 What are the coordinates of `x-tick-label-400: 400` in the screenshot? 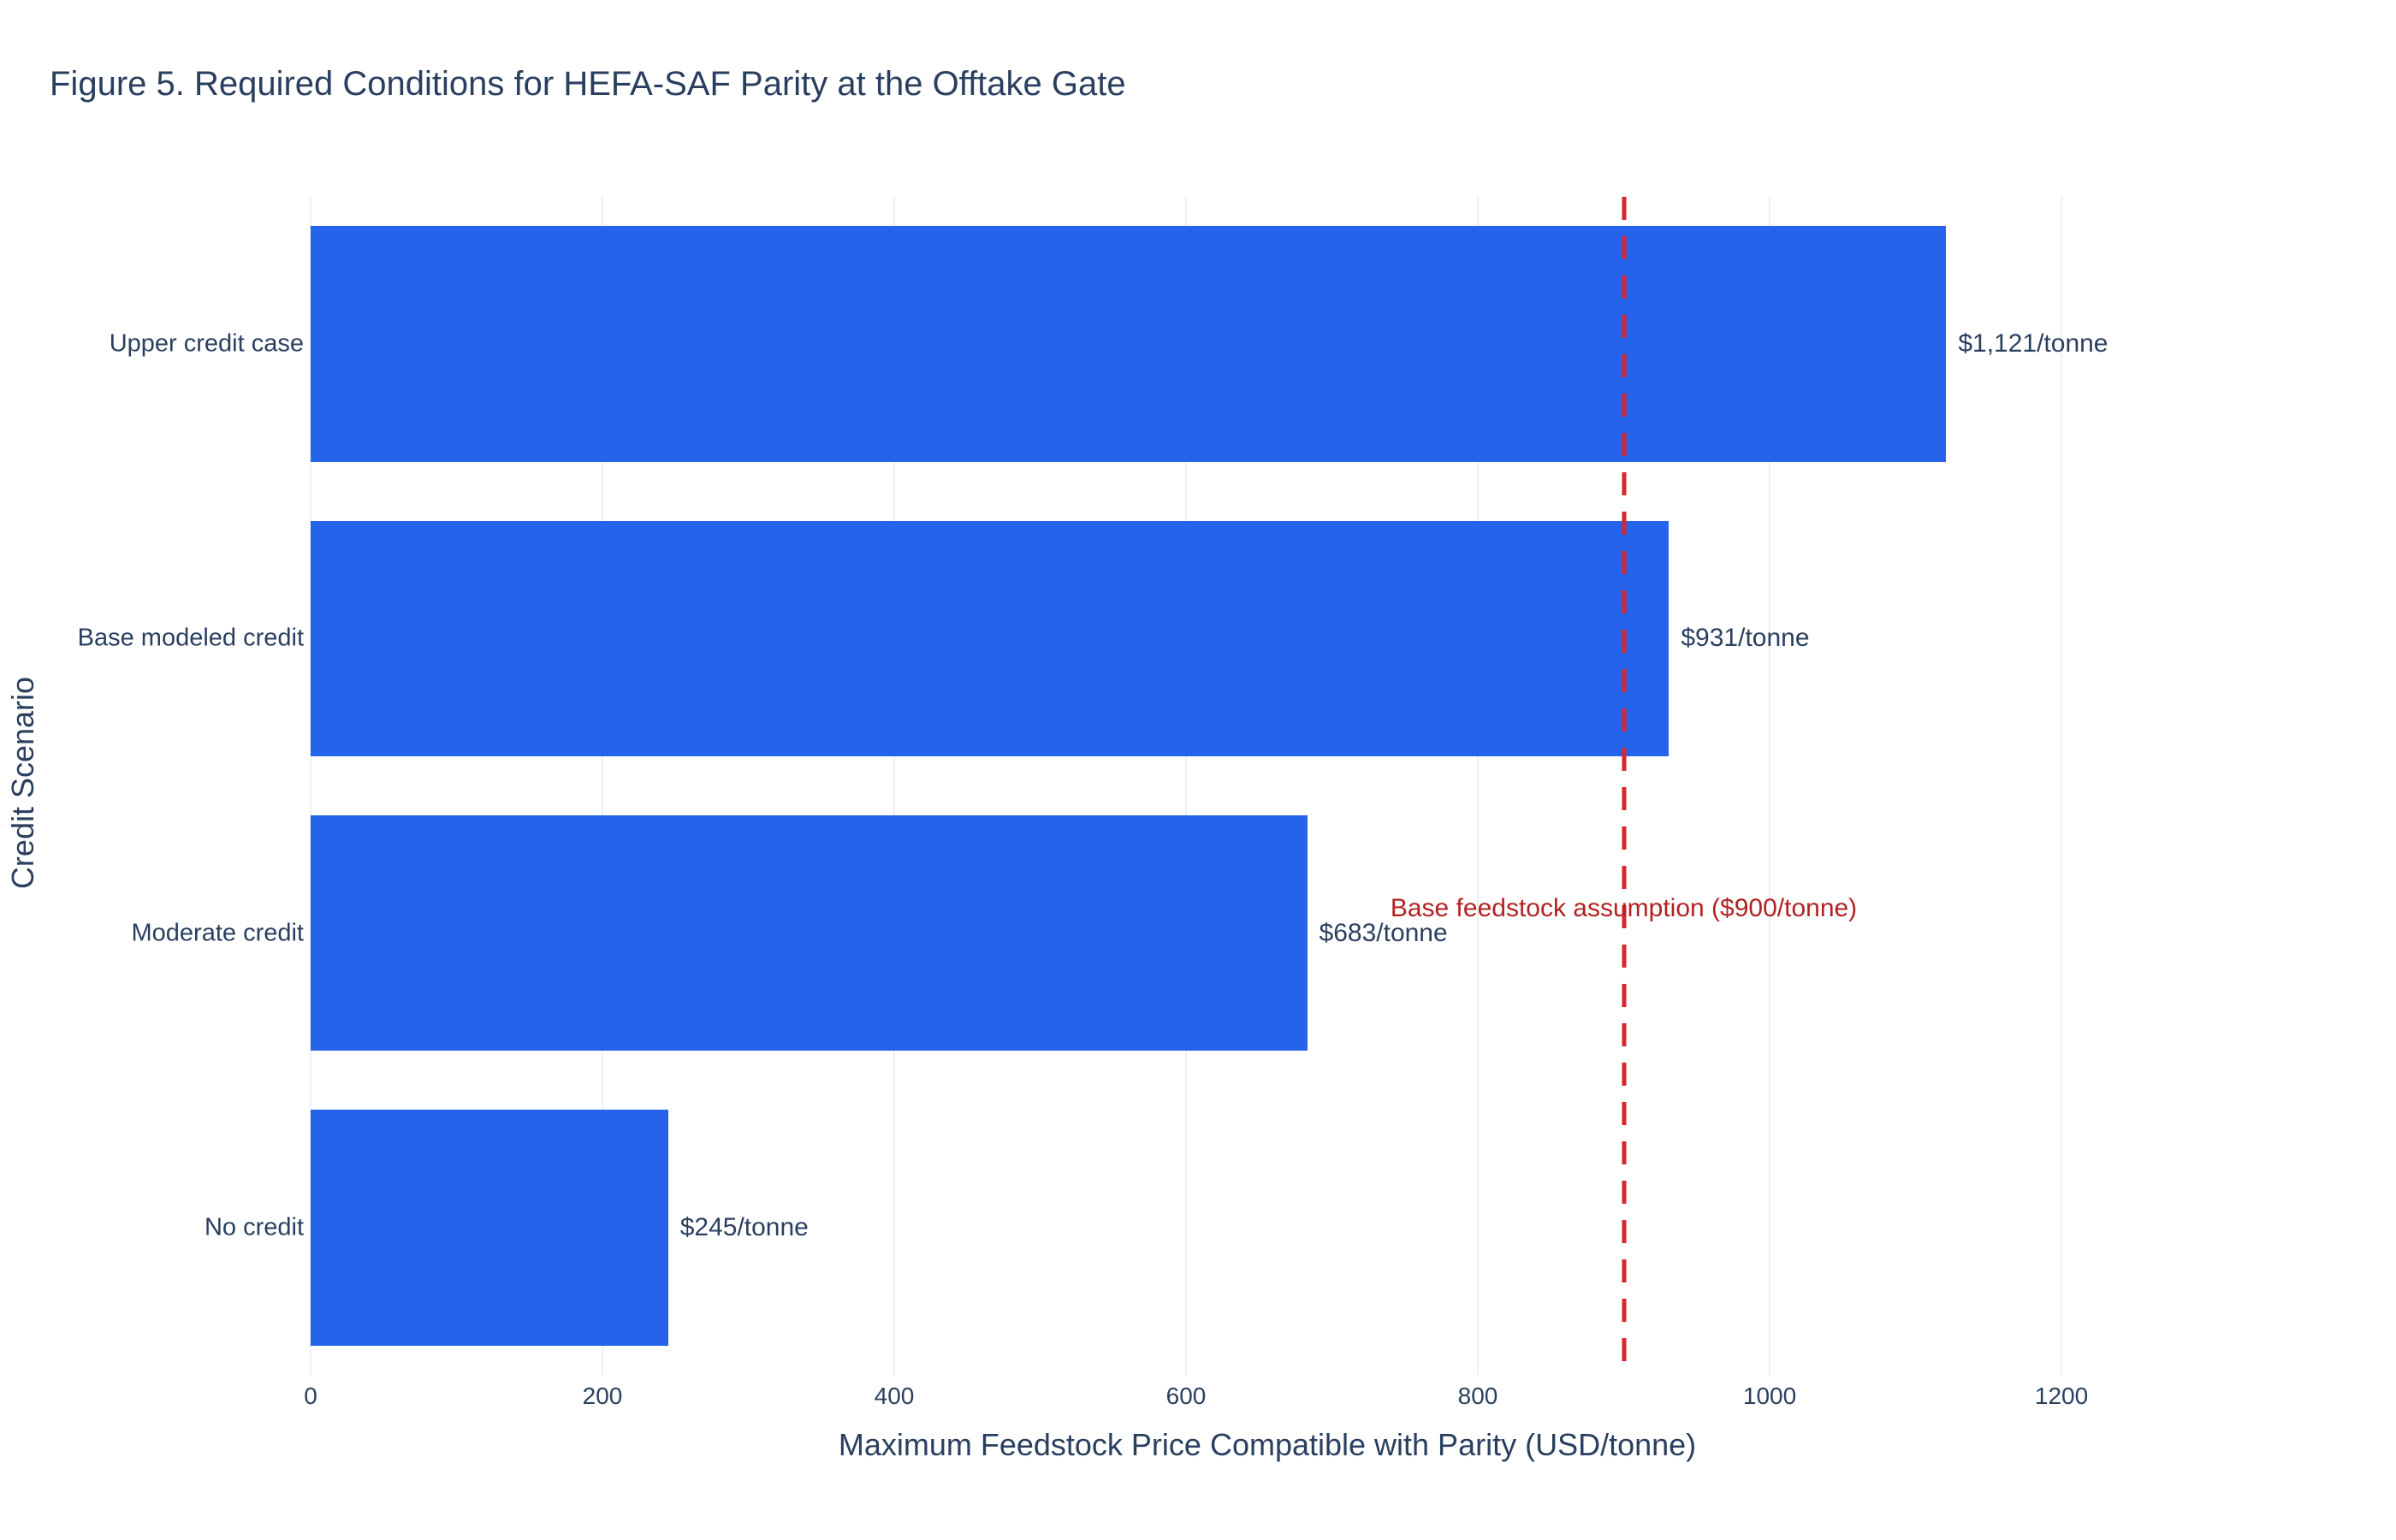 It's located at (894, 1396).